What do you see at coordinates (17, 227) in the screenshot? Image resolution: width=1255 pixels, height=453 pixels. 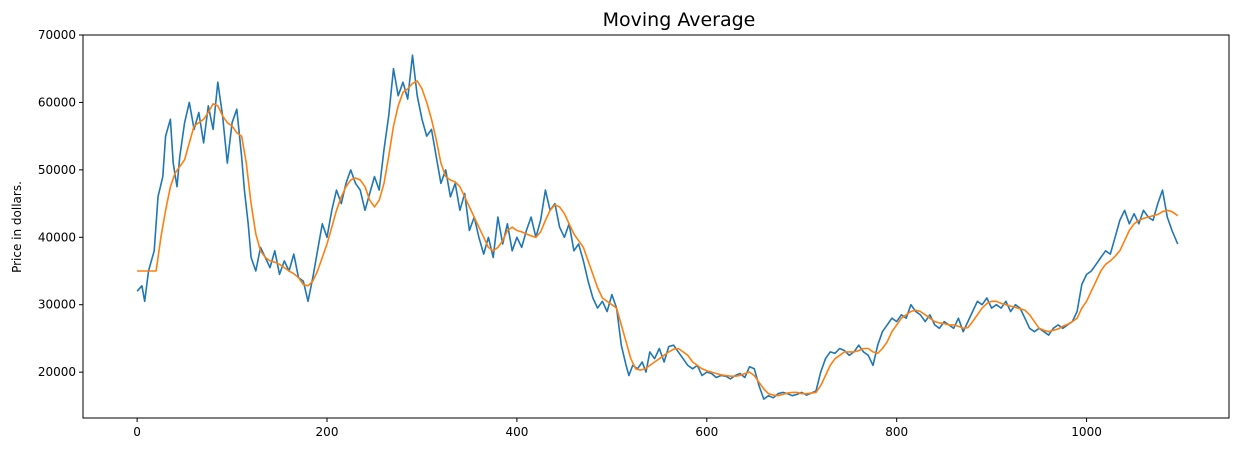 I see `y-axis-label: Price in dollars.` at bounding box center [17, 227].